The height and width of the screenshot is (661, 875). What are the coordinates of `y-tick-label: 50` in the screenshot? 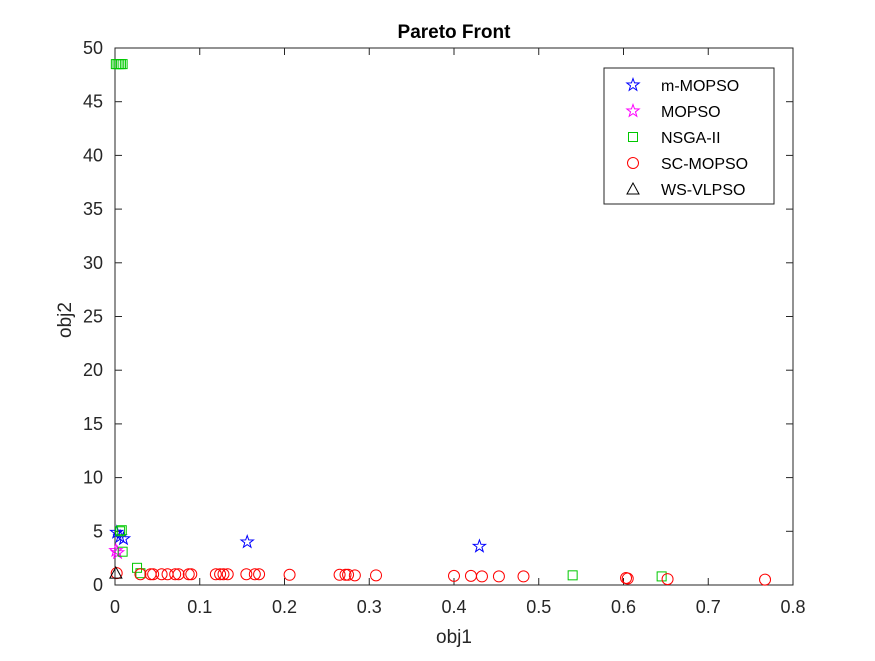 It's located at (93, 48).